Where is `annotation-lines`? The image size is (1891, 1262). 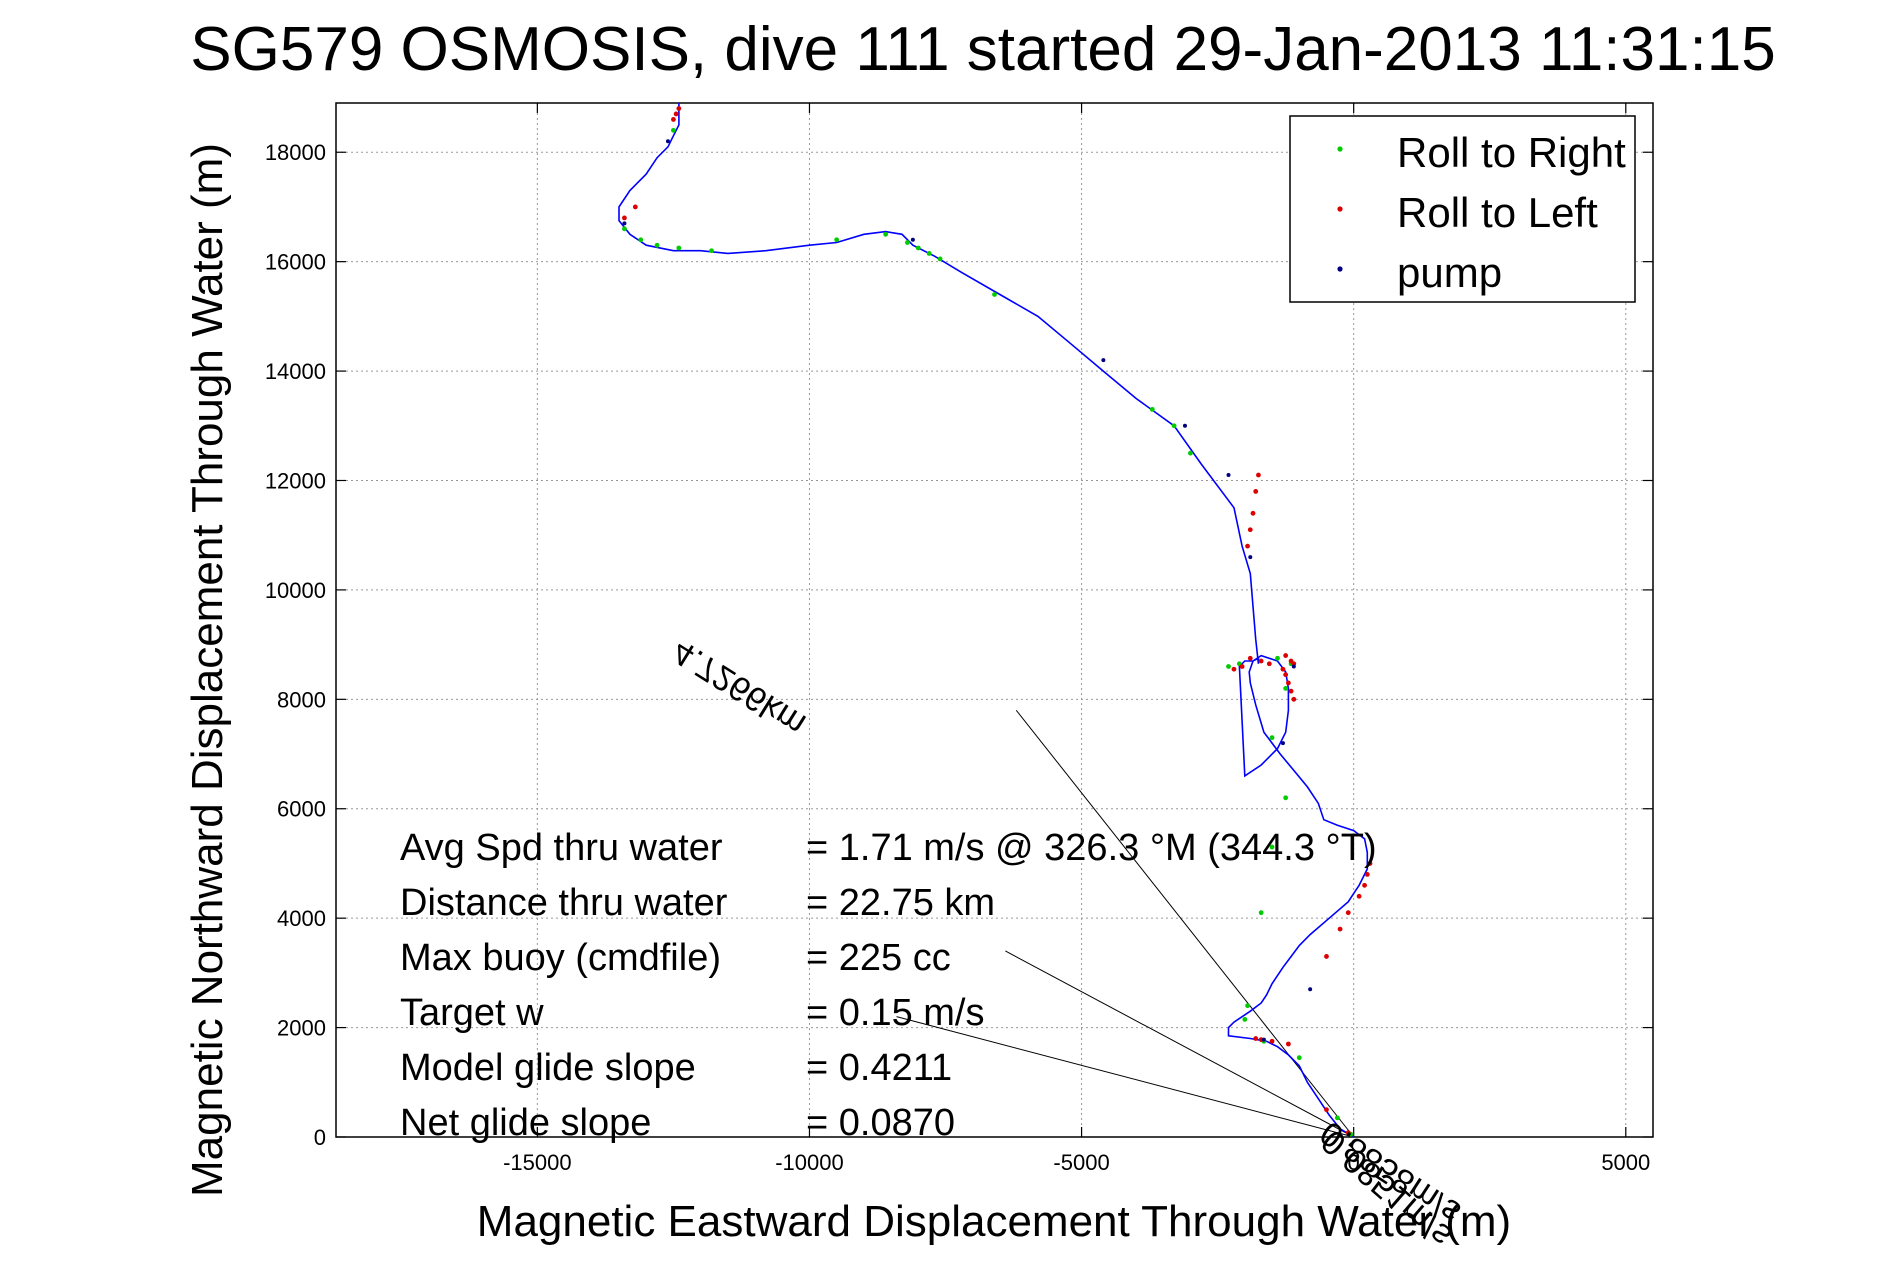 annotation-lines is located at coordinates (1125, 923).